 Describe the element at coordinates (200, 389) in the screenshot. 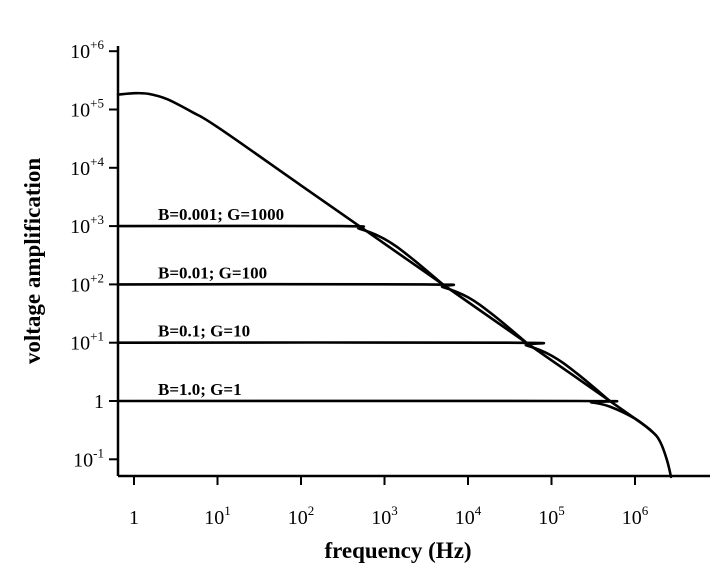

I see `curve-label: B=1.0; G=1` at that location.